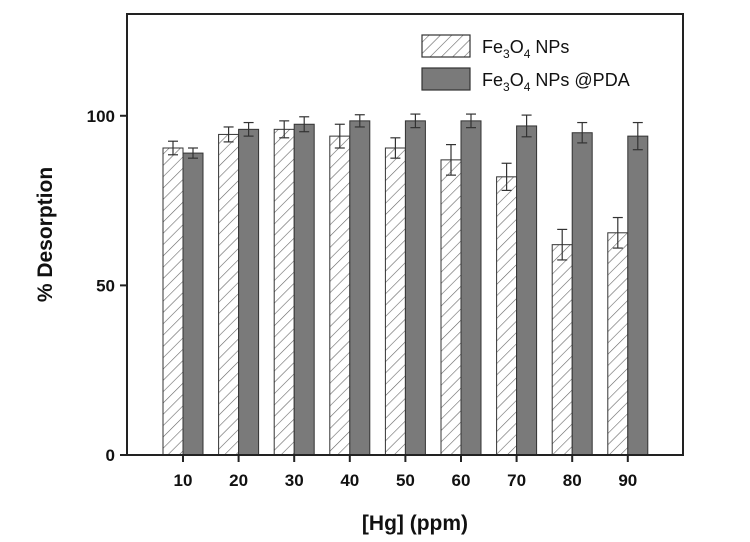  I want to click on x-tick-label: 70, so click(516, 480).